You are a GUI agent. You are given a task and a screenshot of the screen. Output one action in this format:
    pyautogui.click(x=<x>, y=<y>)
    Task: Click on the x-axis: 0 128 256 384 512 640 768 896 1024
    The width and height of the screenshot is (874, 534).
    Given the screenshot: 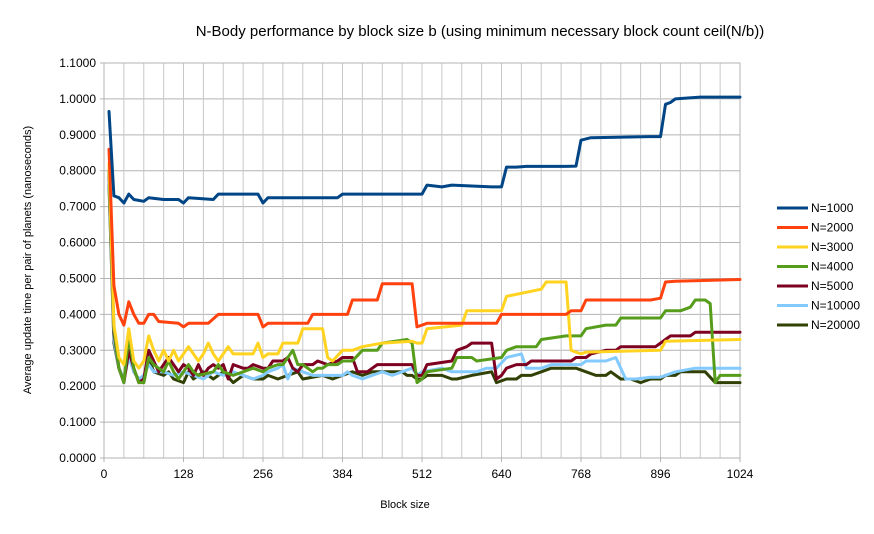 What is the action you would take?
    pyautogui.click(x=427, y=469)
    